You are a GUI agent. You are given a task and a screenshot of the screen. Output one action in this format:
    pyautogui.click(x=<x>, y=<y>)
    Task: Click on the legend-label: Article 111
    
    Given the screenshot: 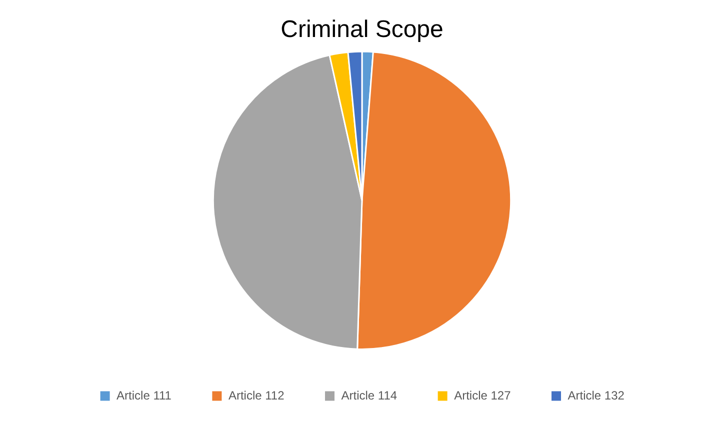 What is the action you would take?
    pyautogui.click(x=144, y=395)
    